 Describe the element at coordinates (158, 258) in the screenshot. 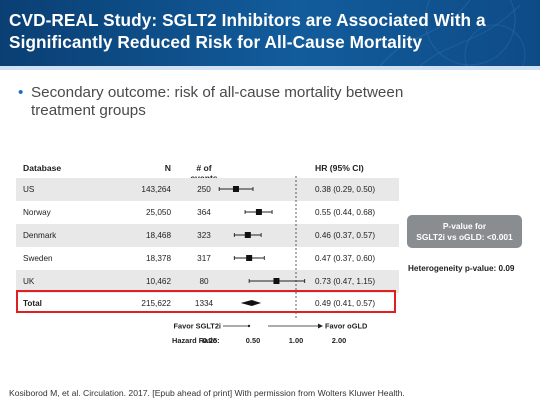

I see `row-n: 18,378` at that location.